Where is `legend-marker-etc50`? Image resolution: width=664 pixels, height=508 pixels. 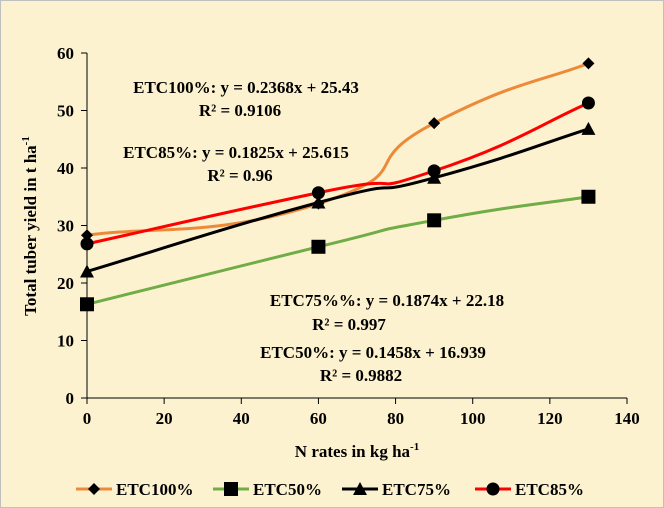 legend-marker-etc50 is located at coordinates (231, 489).